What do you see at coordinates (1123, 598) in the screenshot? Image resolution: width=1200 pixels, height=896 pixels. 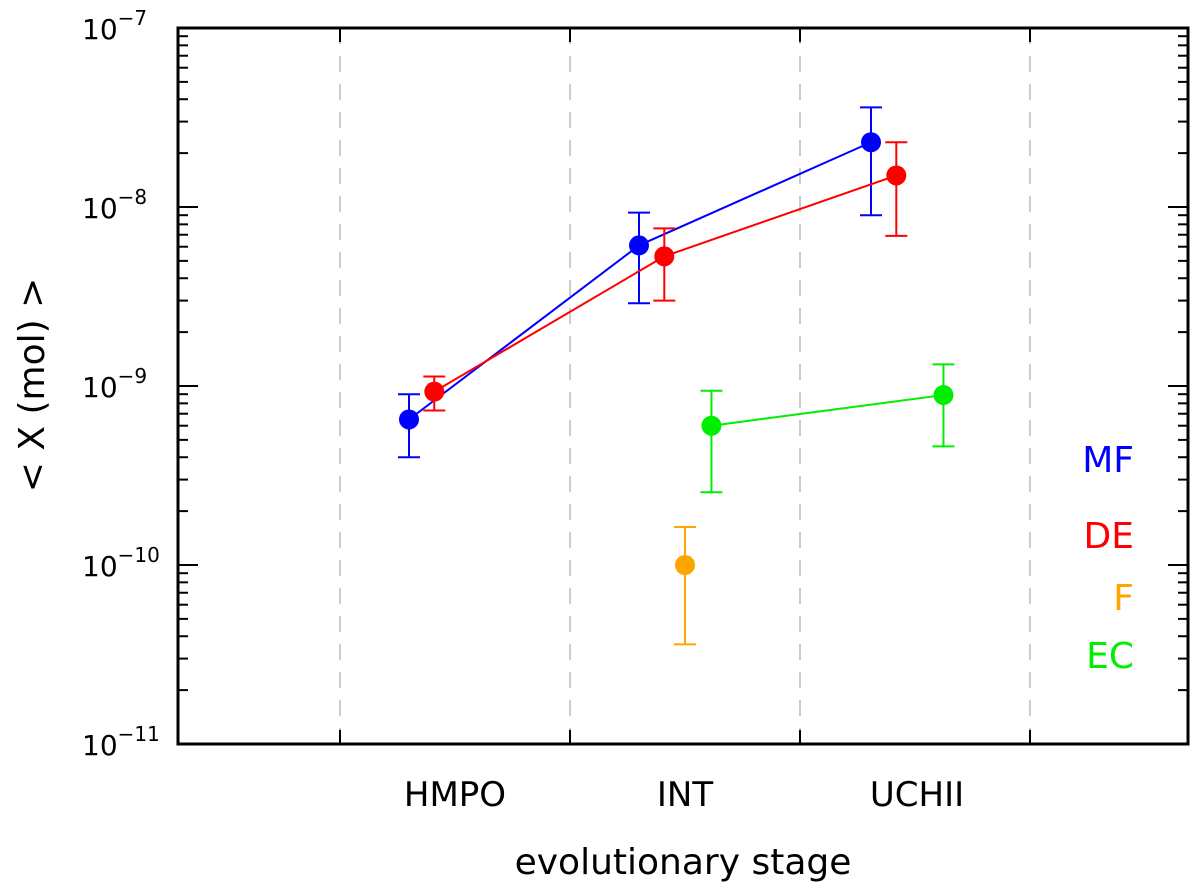 I see `legend-entry: F` at bounding box center [1123, 598].